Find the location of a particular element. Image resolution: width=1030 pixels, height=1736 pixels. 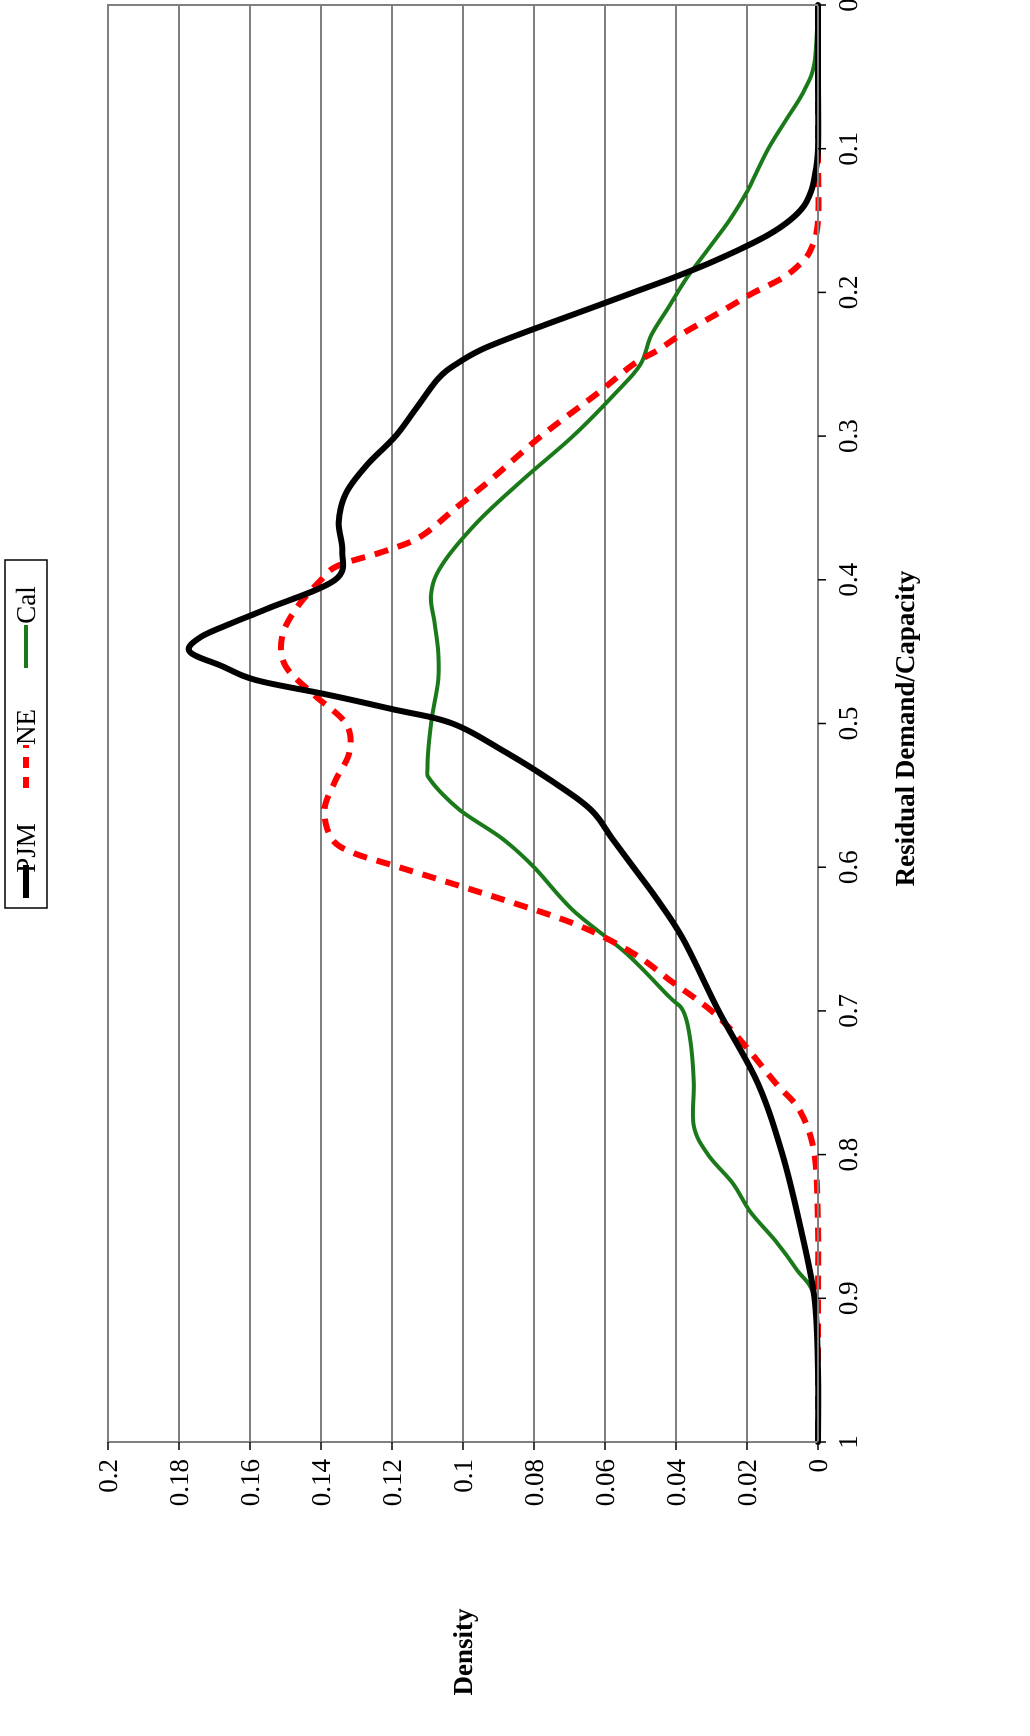

x-tick-label: 0.7 is located at coordinates (848, 1011).